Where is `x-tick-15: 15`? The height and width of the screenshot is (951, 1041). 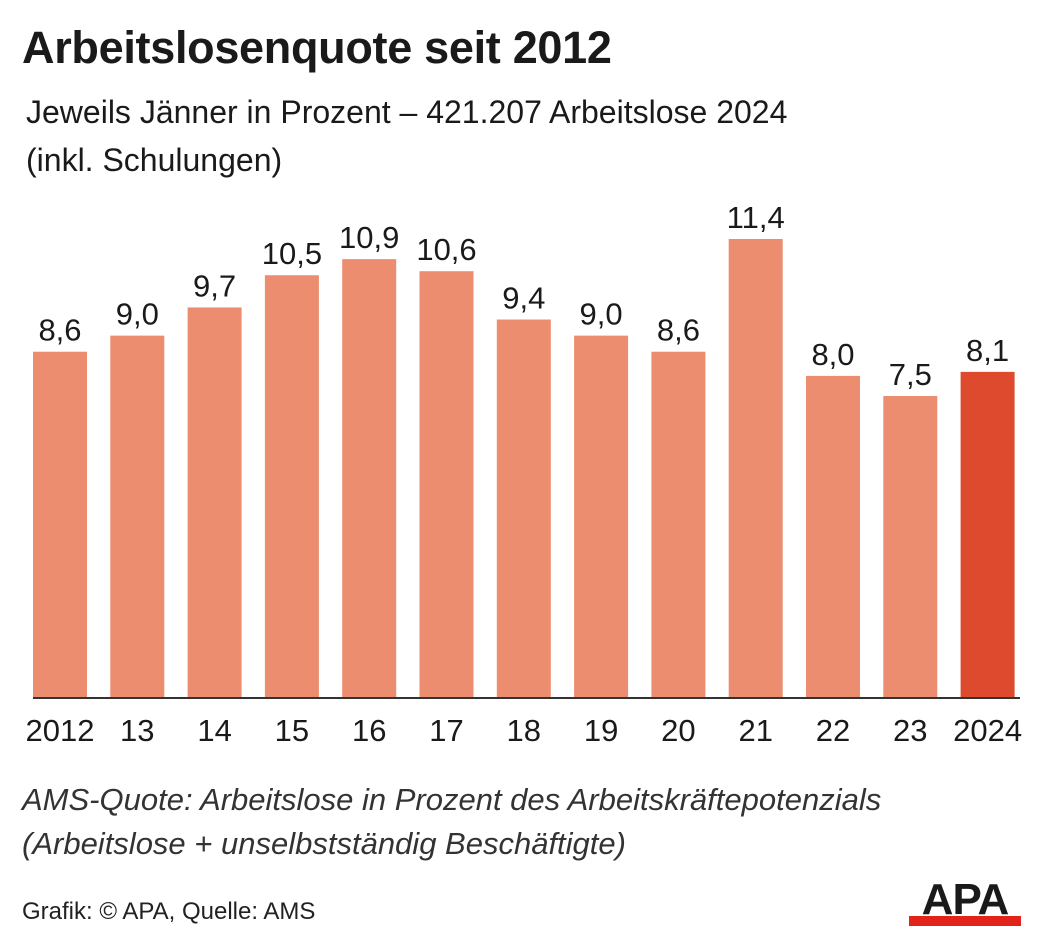 x-tick-15: 15 is located at coordinates (292, 730).